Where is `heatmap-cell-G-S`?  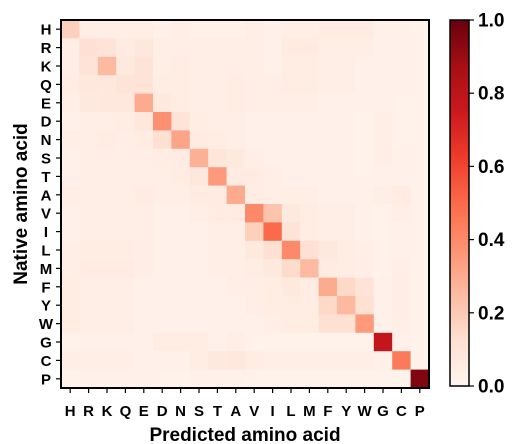
heatmap-cell-G-S is located at coordinates (199, 342).